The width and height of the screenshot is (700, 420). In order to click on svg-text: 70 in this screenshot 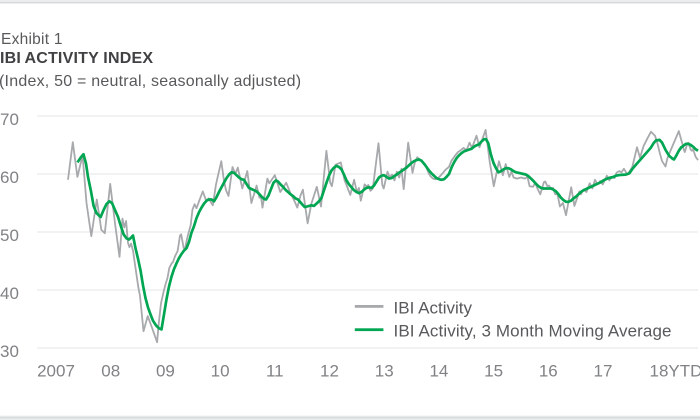, I will do `click(9, 119)`.